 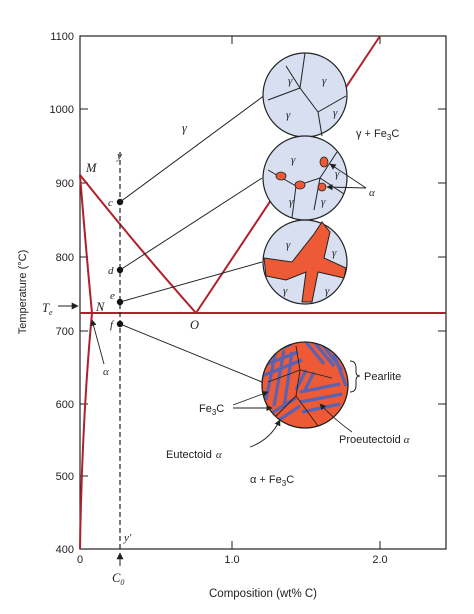 What do you see at coordinates (194, 325) in the screenshot?
I see `label-O: O` at bounding box center [194, 325].